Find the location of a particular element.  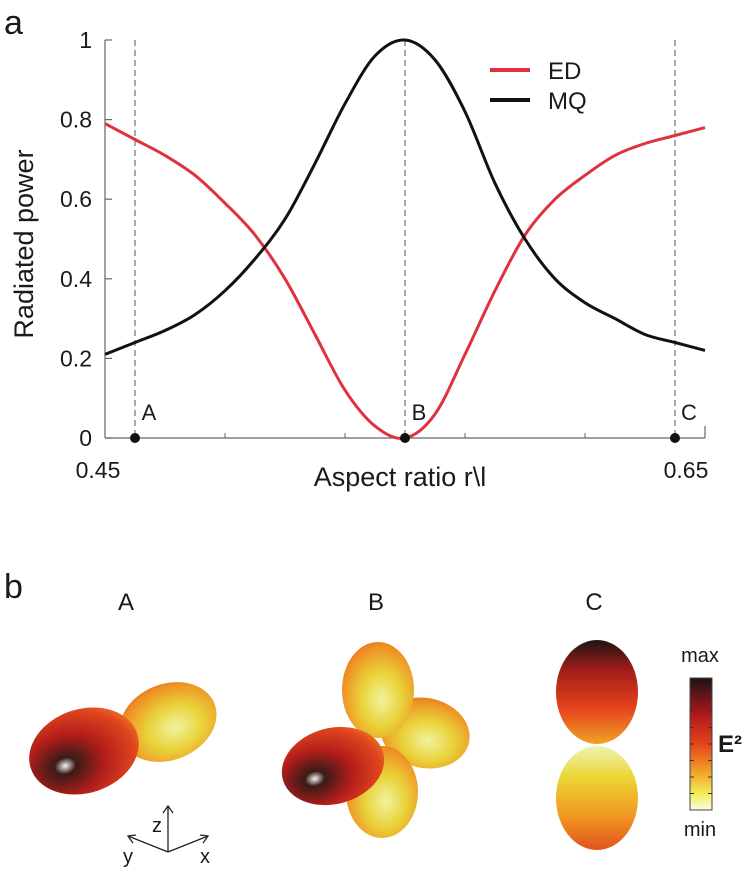

pattern-label-a: A is located at coordinates (126, 602).